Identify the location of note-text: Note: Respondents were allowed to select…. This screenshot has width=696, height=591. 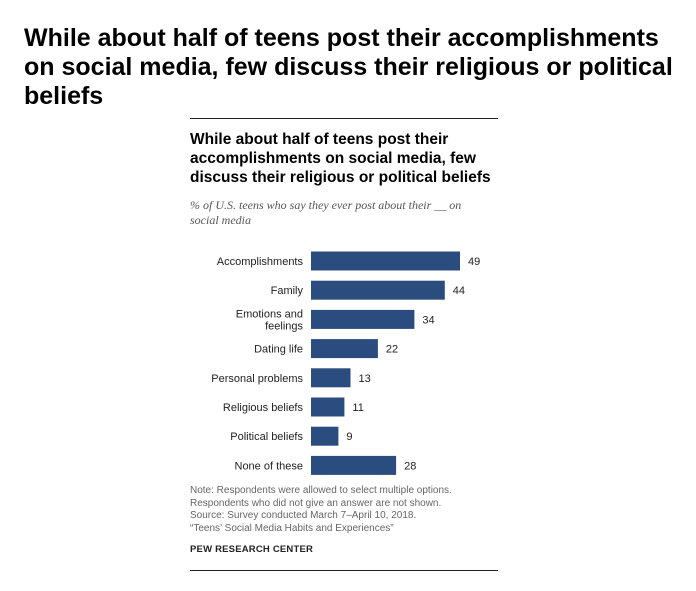
(321, 497).